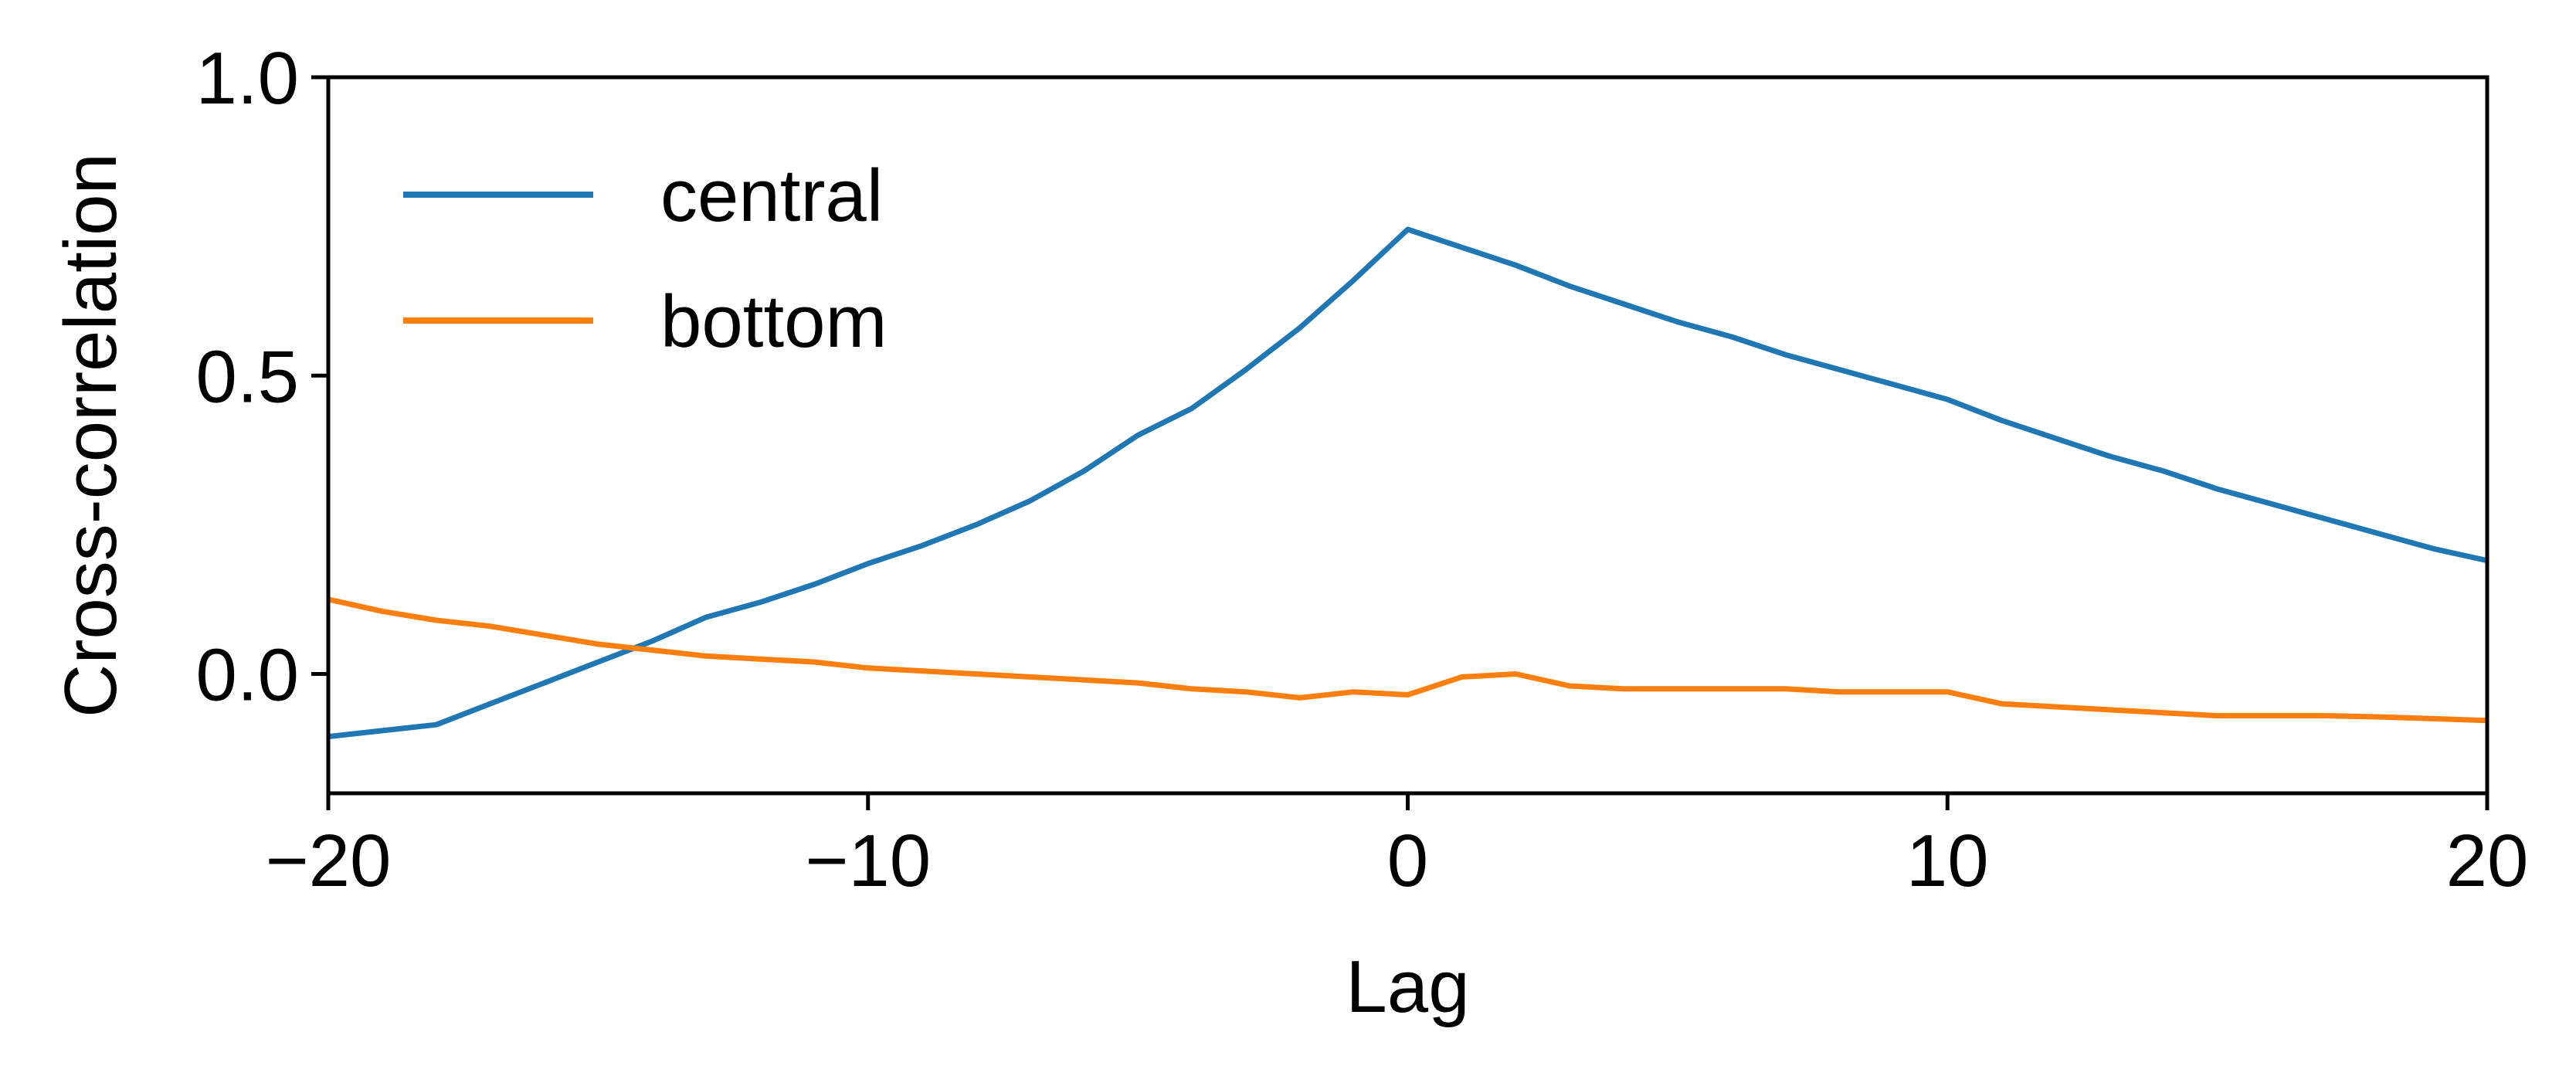  Describe the element at coordinates (248, 675) in the screenshot. I see `y-tick-label: 0.0` at that location.